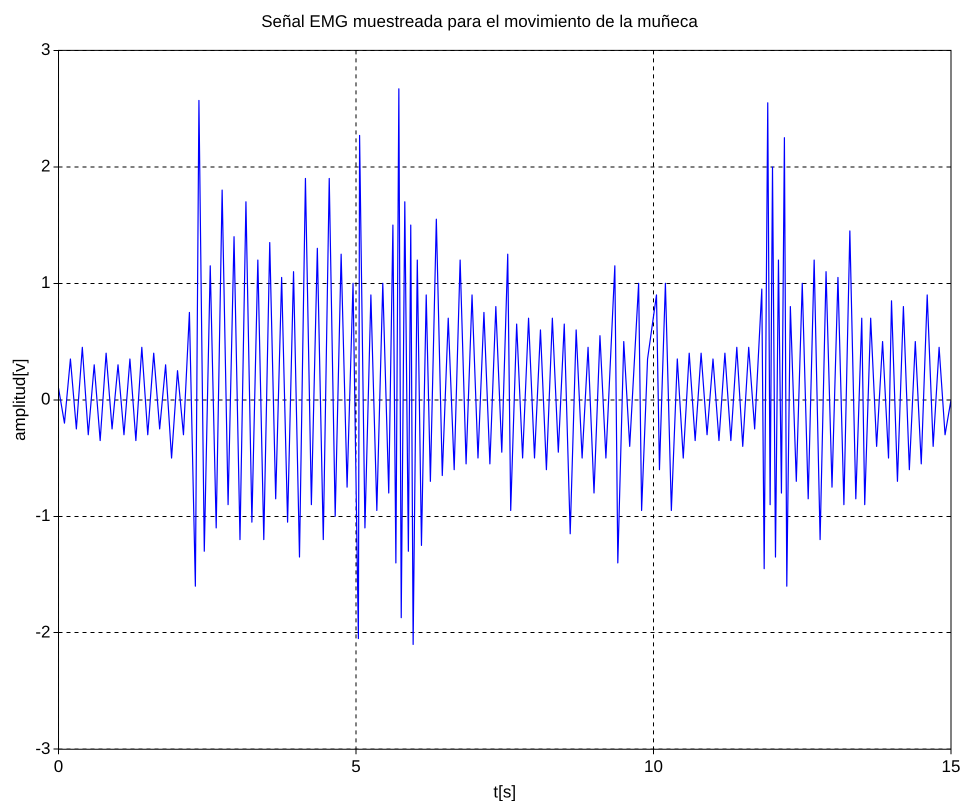  I want to click on y-tick-label: 1, so click(46, 282).